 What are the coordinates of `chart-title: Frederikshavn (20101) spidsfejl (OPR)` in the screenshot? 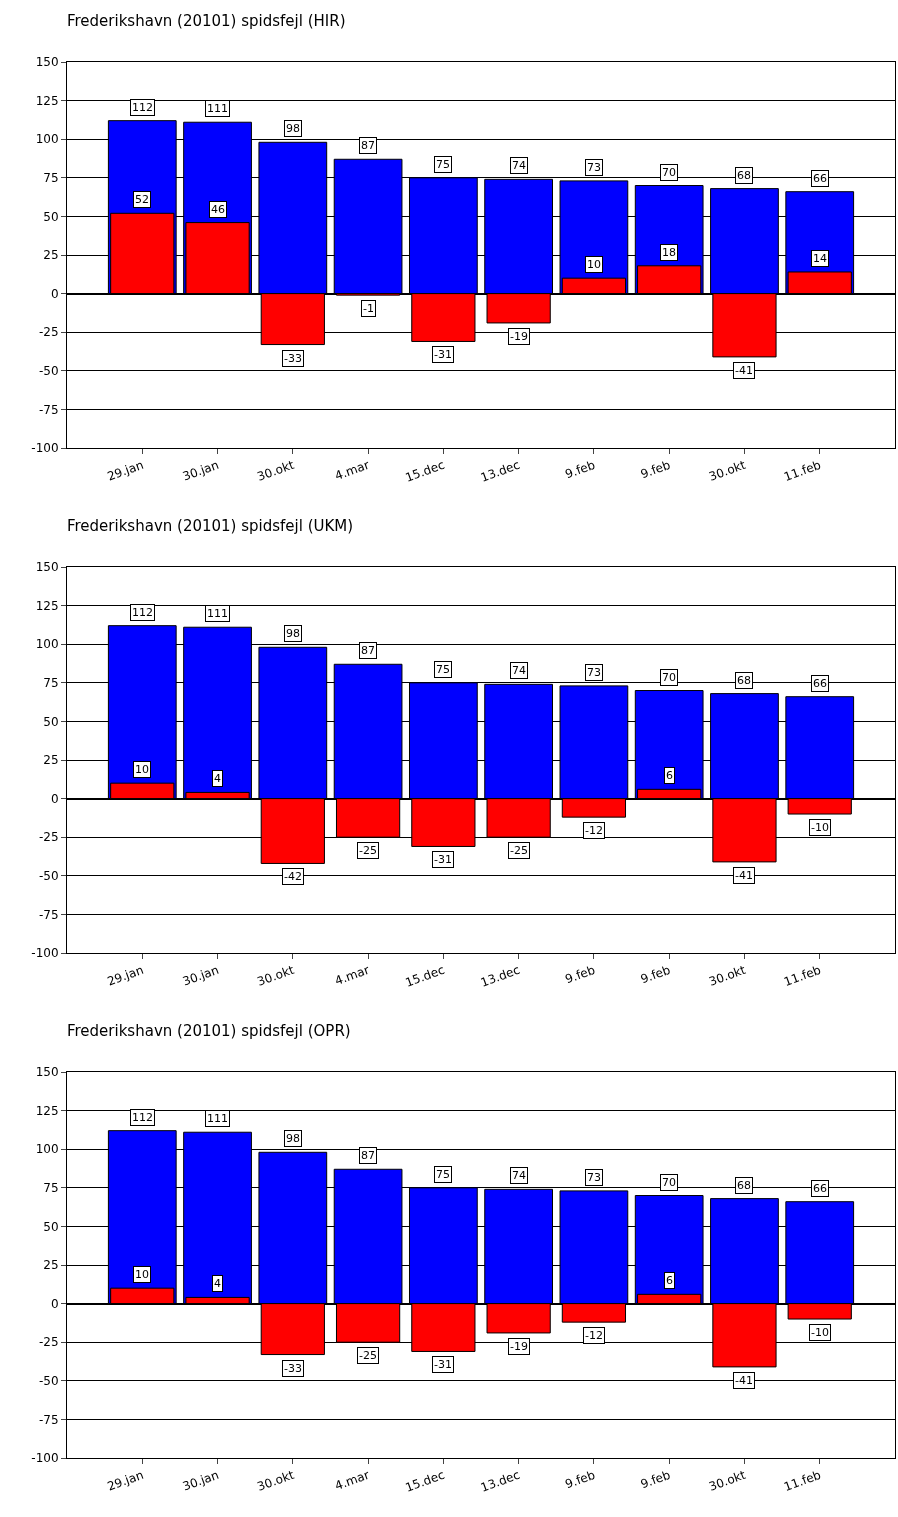 It's located at (209, 1030).